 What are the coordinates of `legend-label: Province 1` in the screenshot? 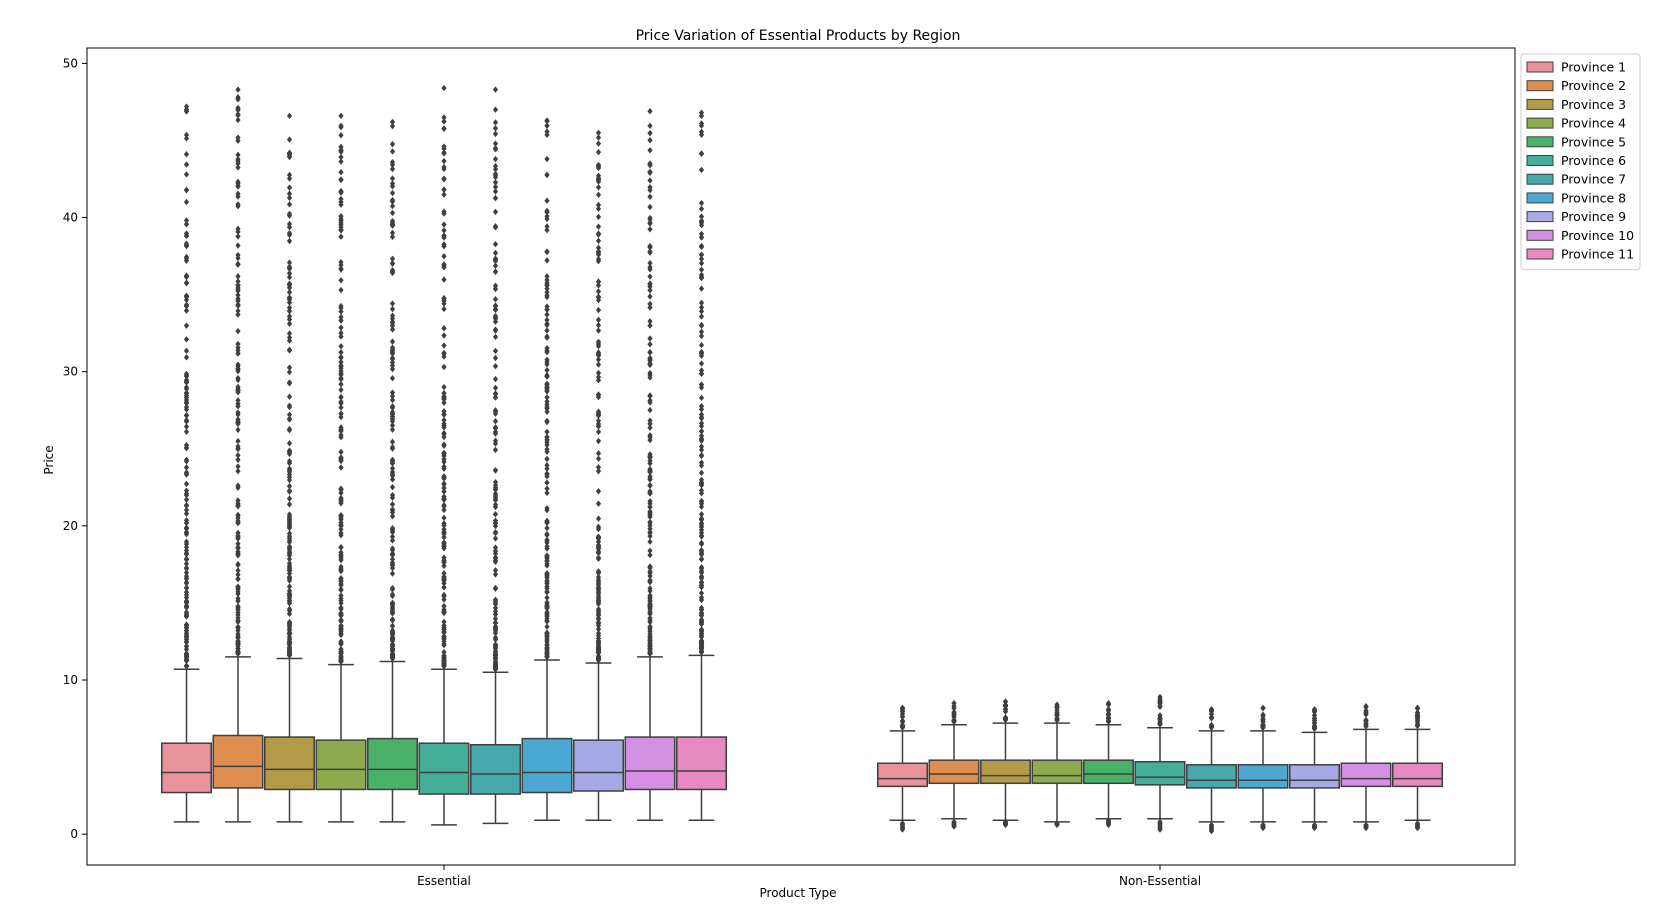 It's located at (1593, 67).